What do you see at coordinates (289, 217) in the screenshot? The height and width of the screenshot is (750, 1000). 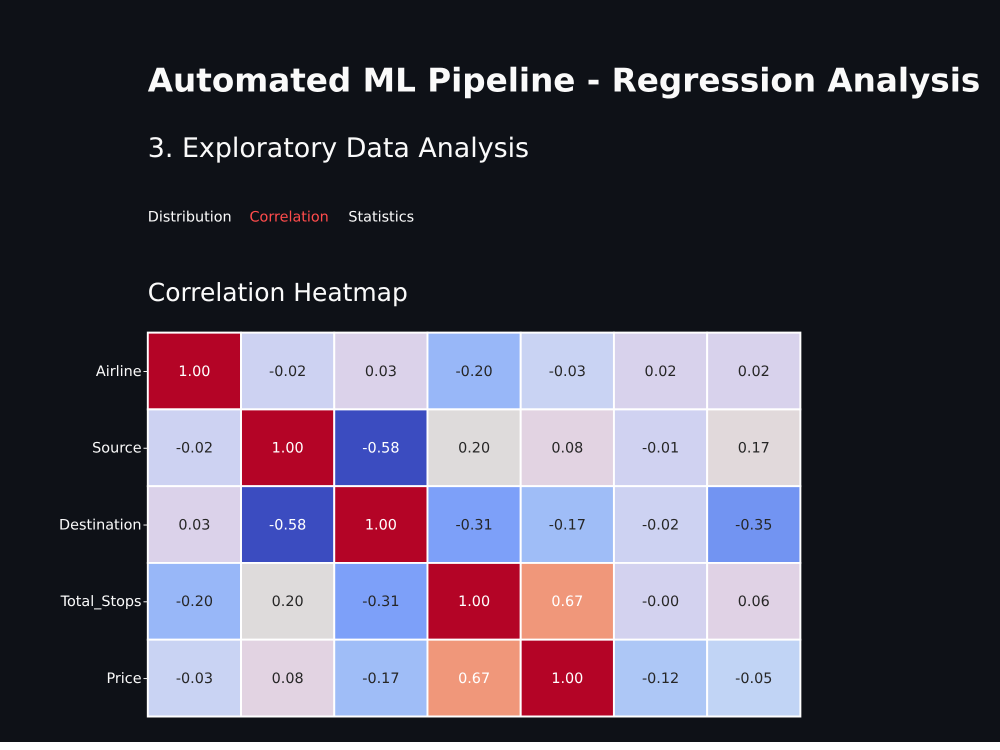 I see `text: Correlation` at bounding box center [289, 217].